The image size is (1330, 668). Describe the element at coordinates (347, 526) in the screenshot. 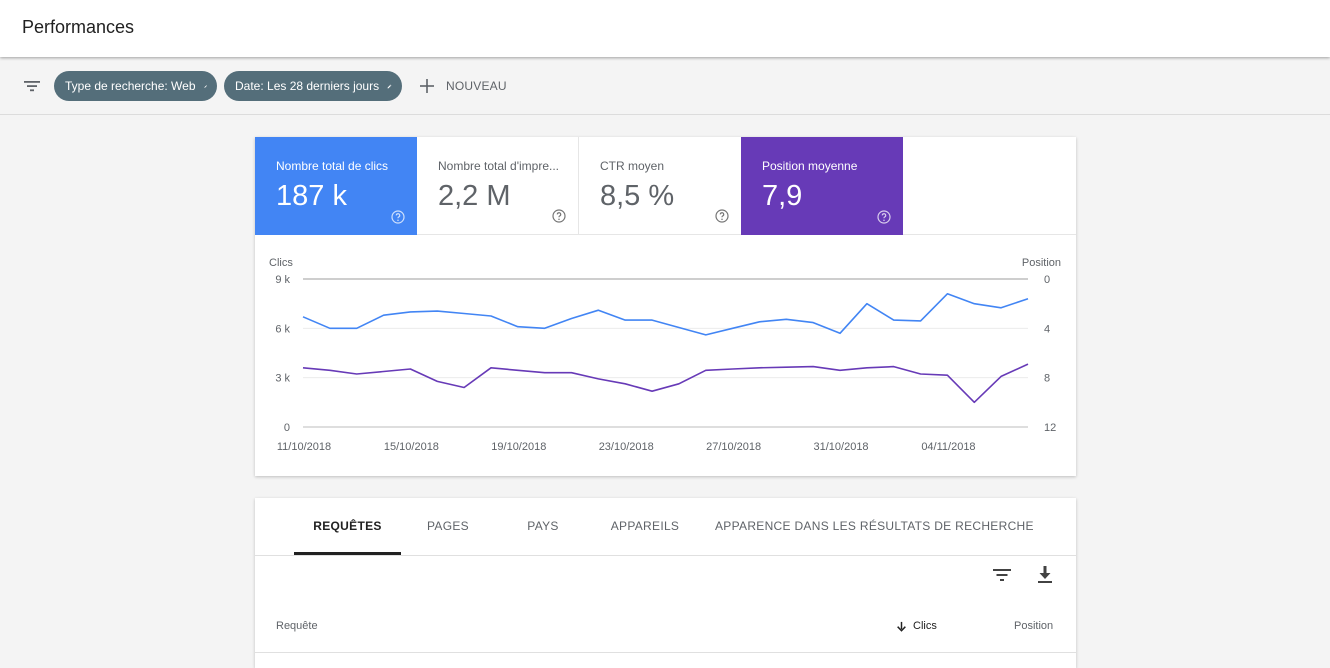

I see `tab-queries: REQUÊTES` at that location.